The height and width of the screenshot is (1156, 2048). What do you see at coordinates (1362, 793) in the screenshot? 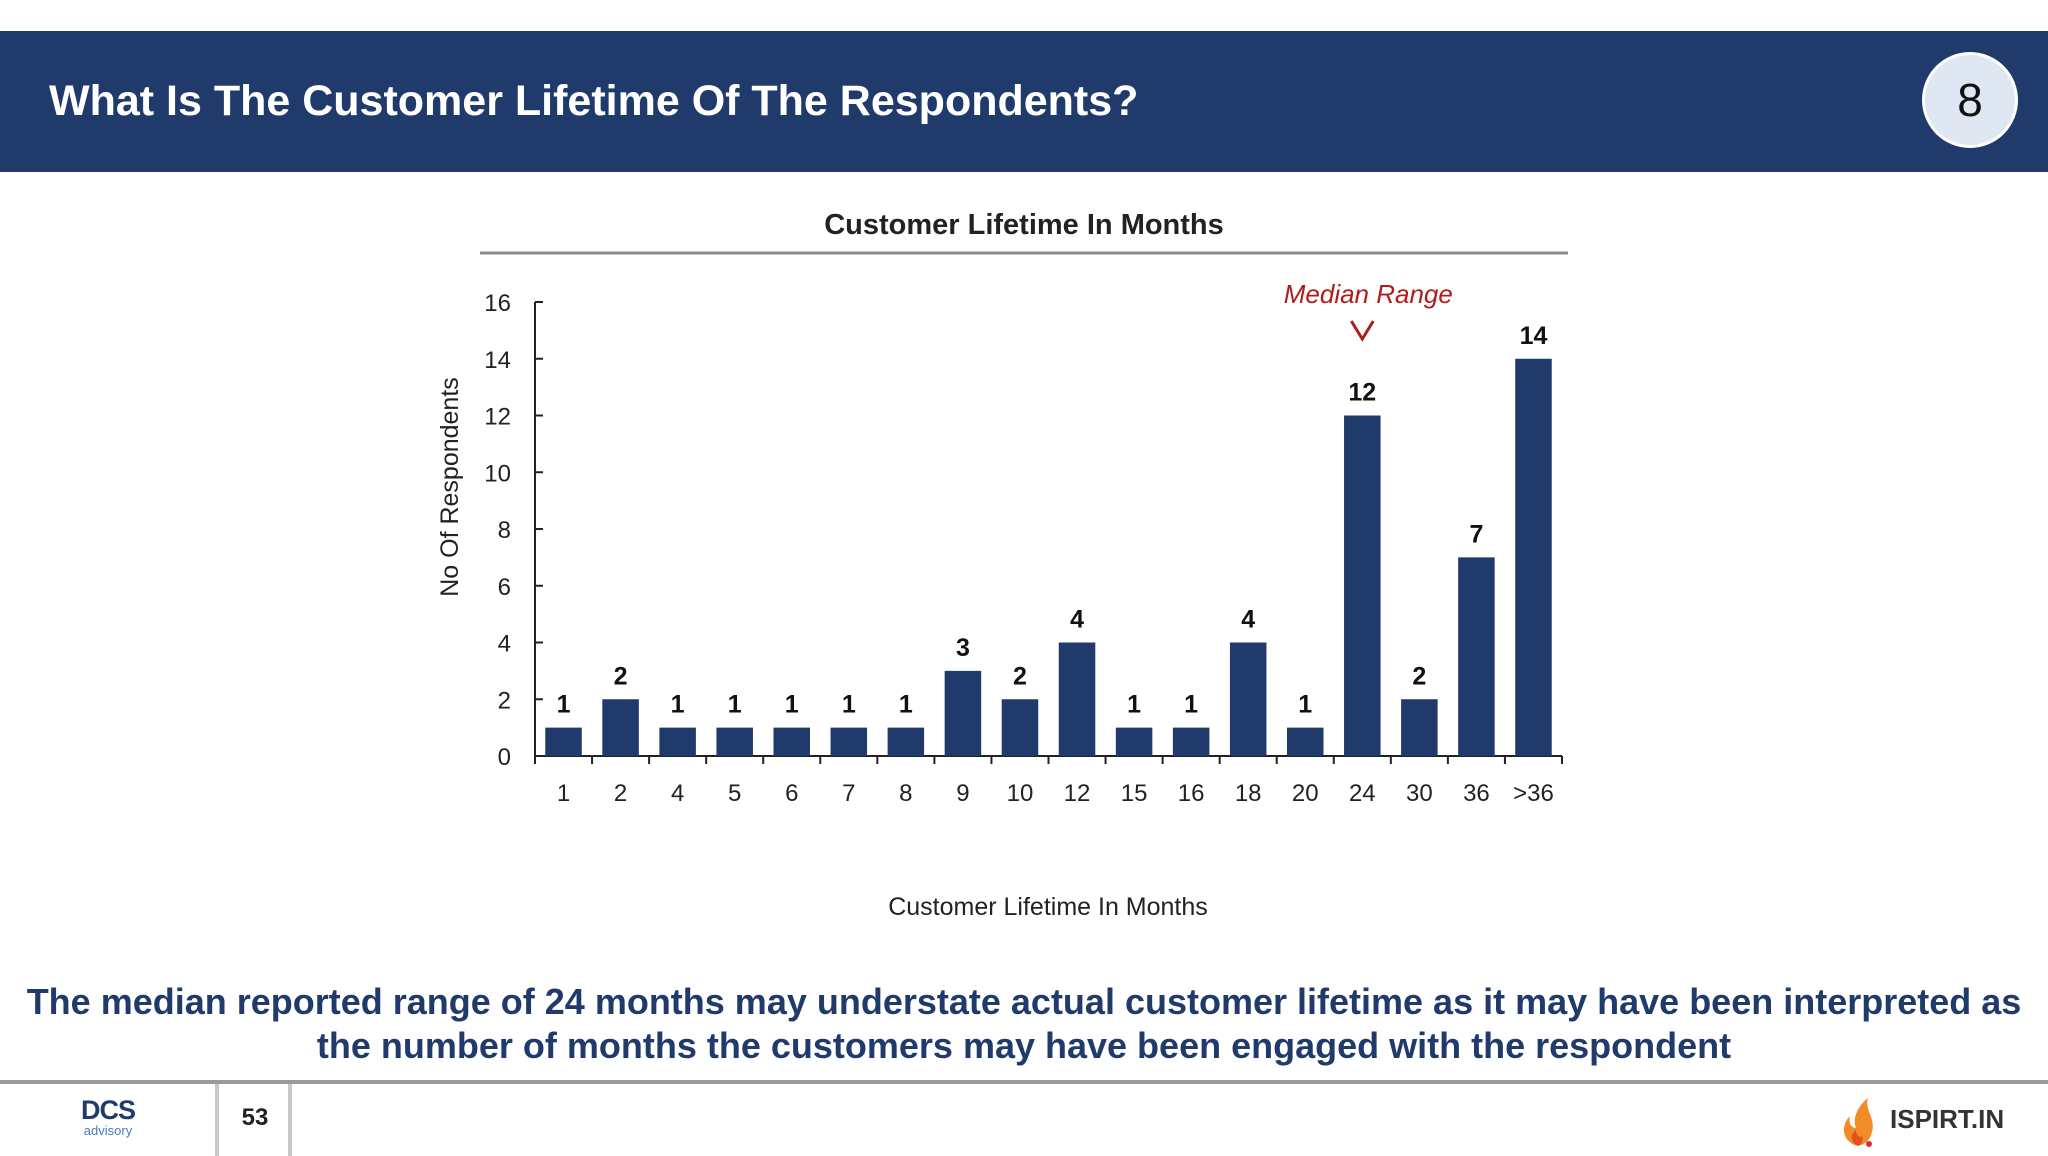
I see `x-tick-label: 24` at bounding box center [1362, 793].